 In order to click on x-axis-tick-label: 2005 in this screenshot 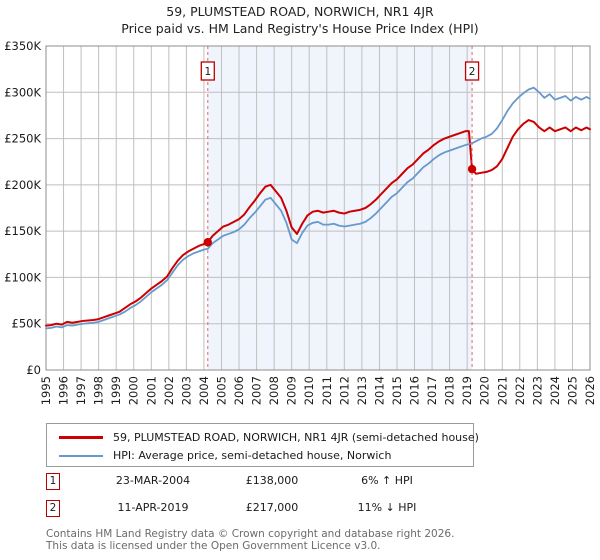, I will do `click(221, 390)`.